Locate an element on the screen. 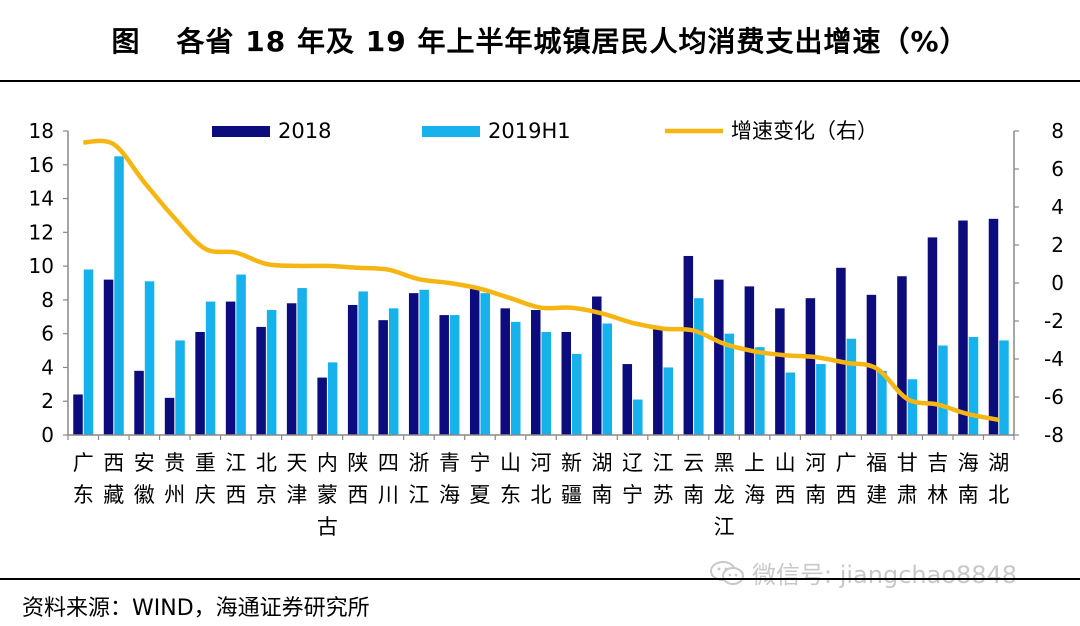 This screenshot has height=626, width=1080. category-label: 四川 is located at coordinates (388, 479).